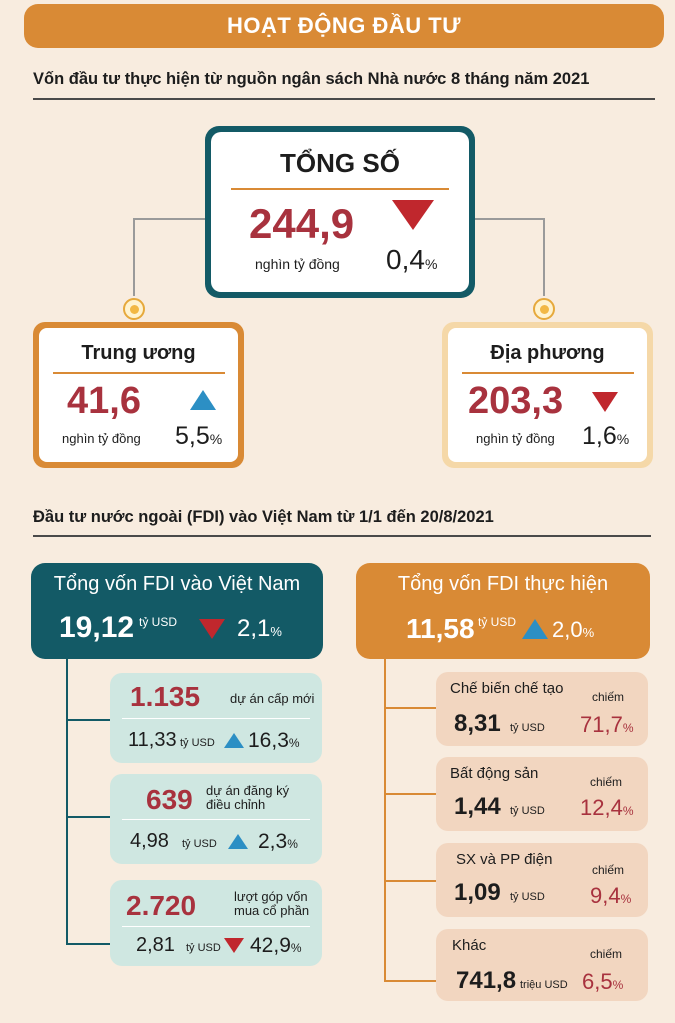 Image resolution: width=675 pixels, height=1023 pixels. Describe the element at coordinates (161, 905) in the screenshot. I see `item-count: 2.720` at that location.